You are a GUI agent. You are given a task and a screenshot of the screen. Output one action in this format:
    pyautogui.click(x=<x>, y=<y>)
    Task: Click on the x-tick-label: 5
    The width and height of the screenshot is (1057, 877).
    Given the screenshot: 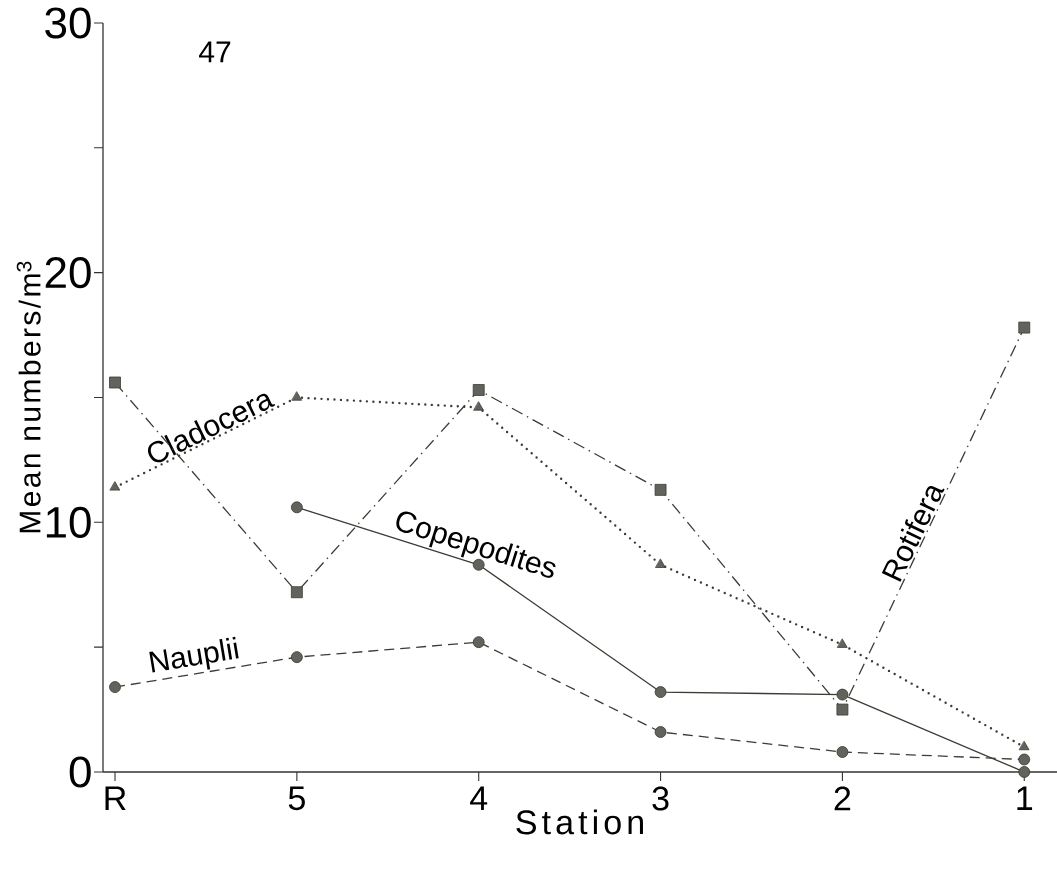 What is the action you would take?
    pyautogui.click(x=296, y=798)
    